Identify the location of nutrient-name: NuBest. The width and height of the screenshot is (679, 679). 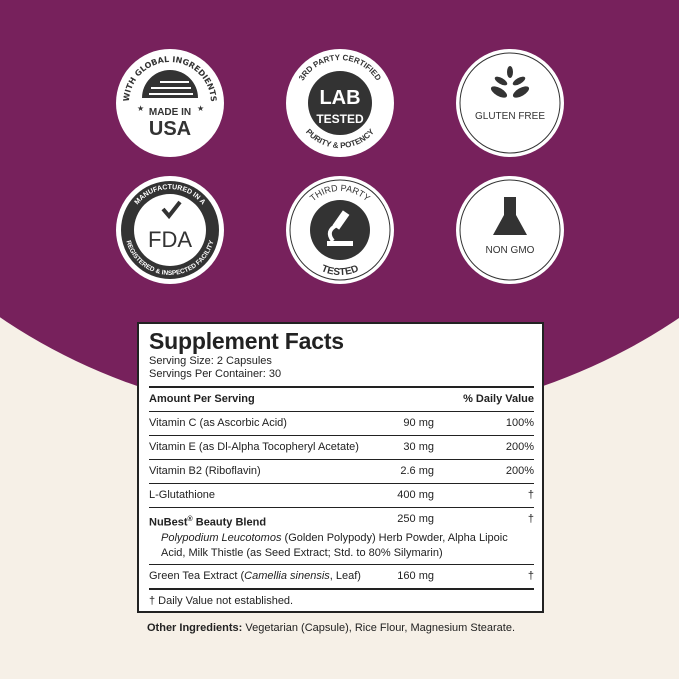
(168, 522).